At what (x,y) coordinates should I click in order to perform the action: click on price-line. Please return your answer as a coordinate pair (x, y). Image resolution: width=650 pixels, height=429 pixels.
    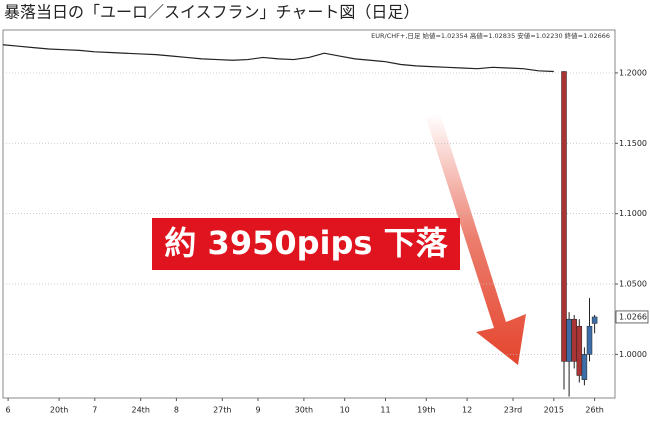
    Looking at the image, I should click on (278, 58).